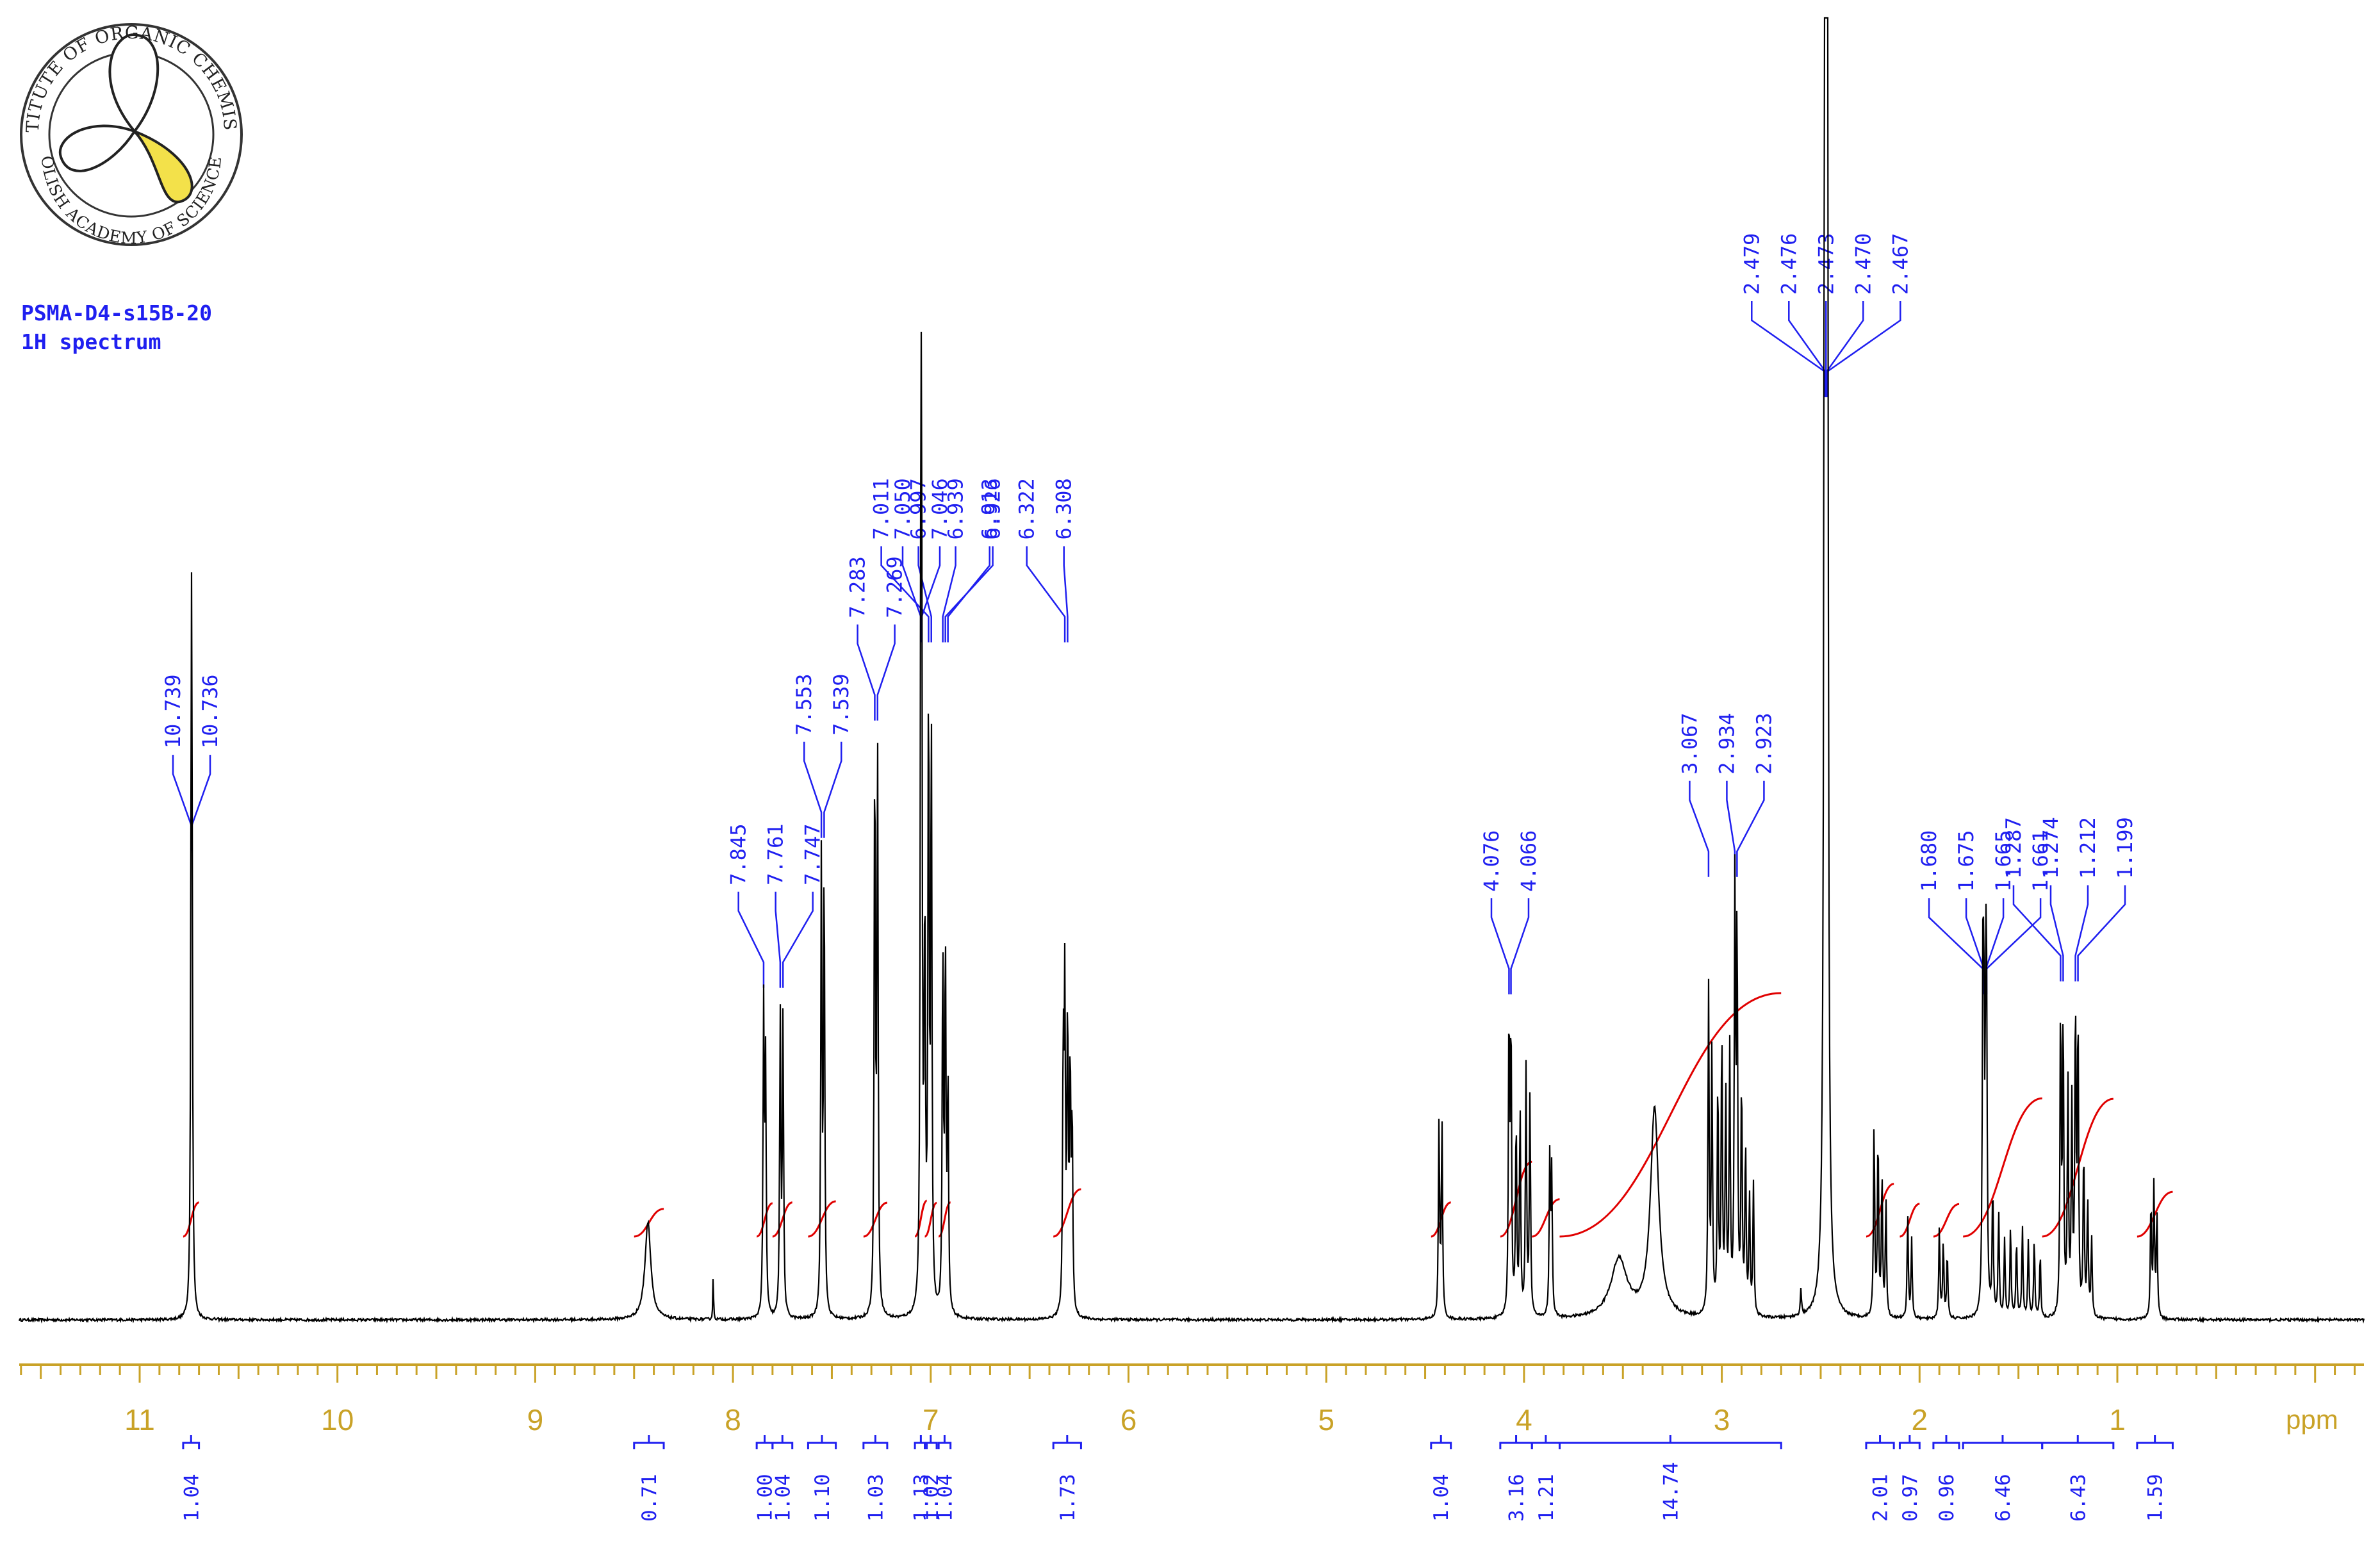 The image size is (2380, 1555). I want to click on integral-value: 1.03, so click(875, 1498).